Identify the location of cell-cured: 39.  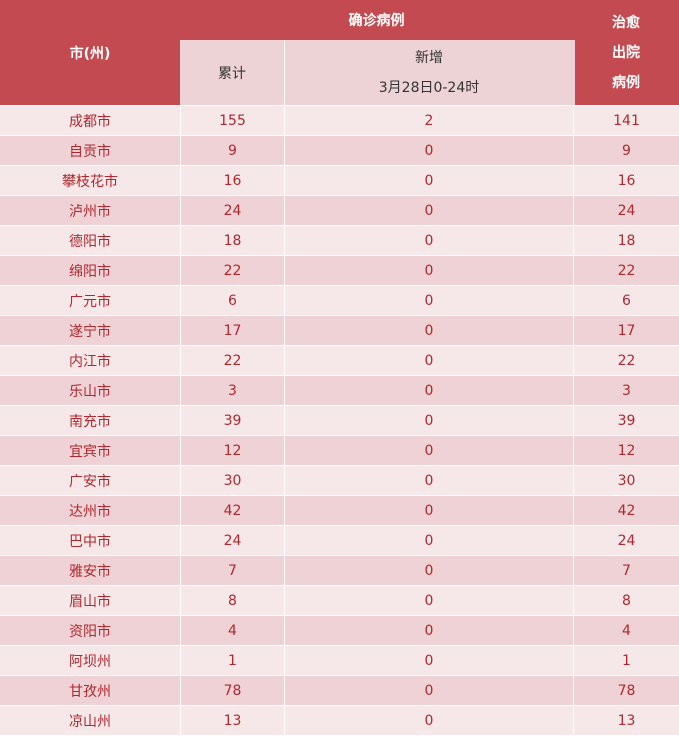
(626, 420).